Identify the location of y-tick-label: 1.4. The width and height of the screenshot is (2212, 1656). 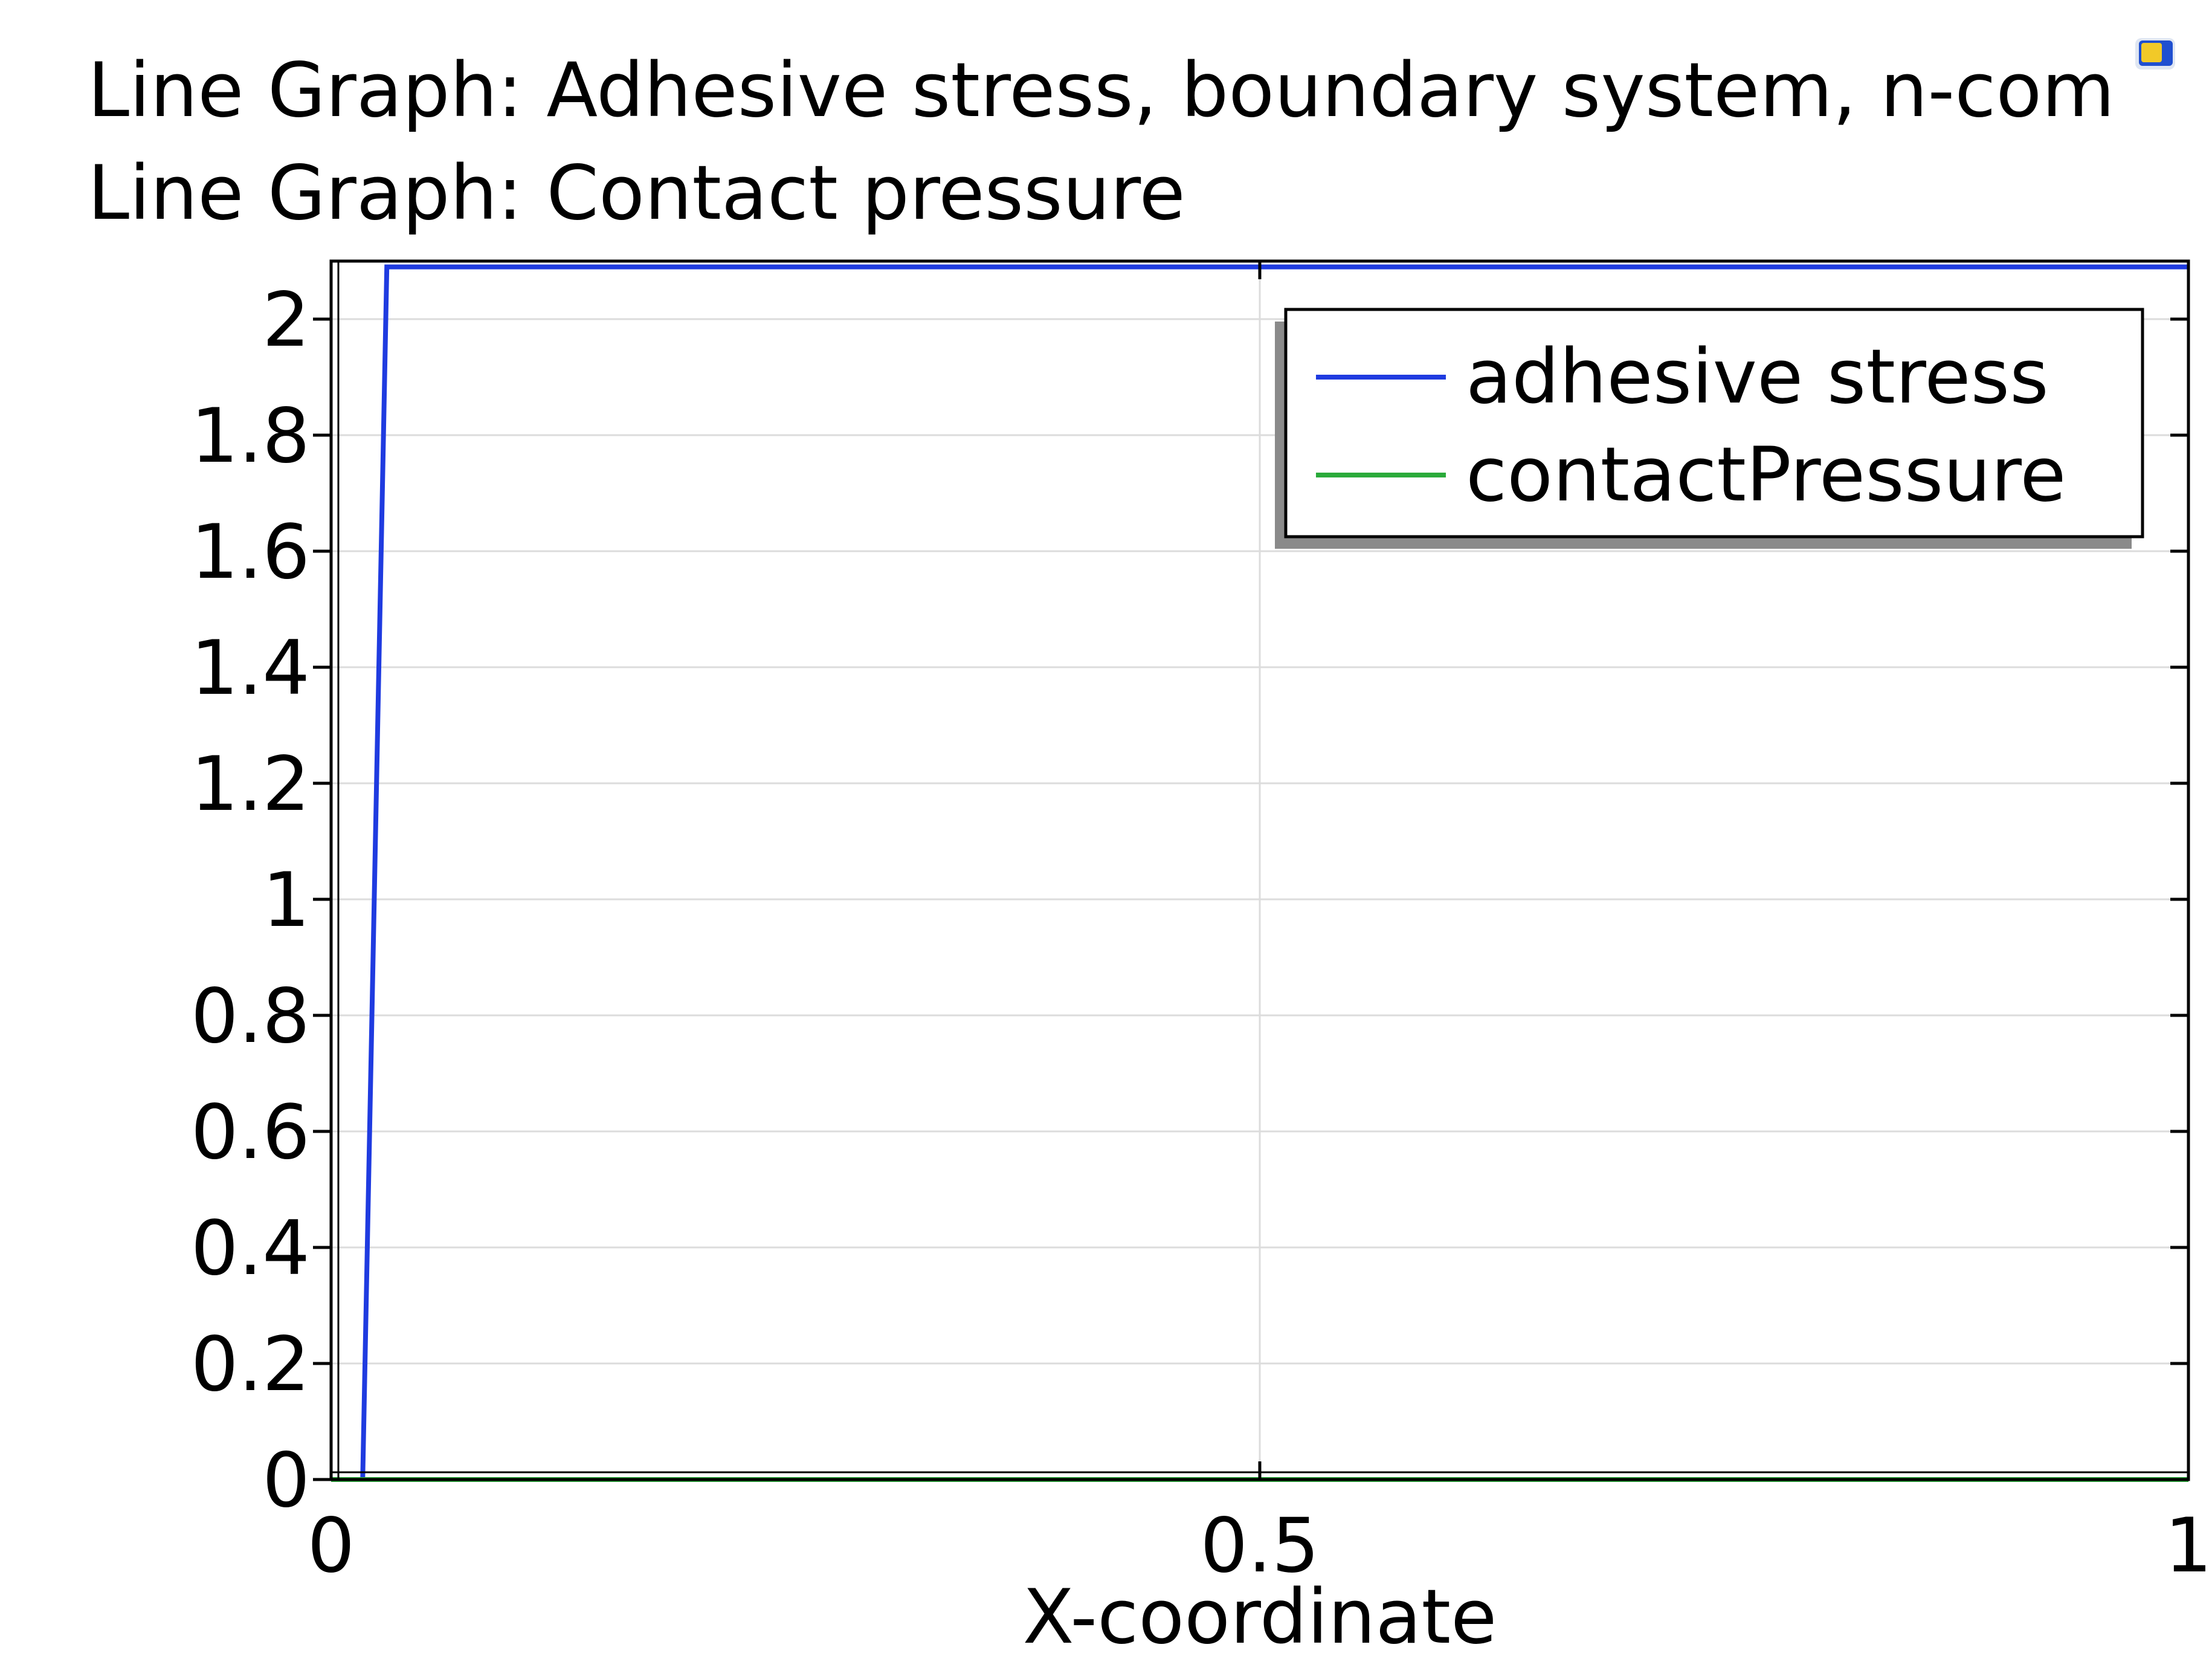
(250, 668).